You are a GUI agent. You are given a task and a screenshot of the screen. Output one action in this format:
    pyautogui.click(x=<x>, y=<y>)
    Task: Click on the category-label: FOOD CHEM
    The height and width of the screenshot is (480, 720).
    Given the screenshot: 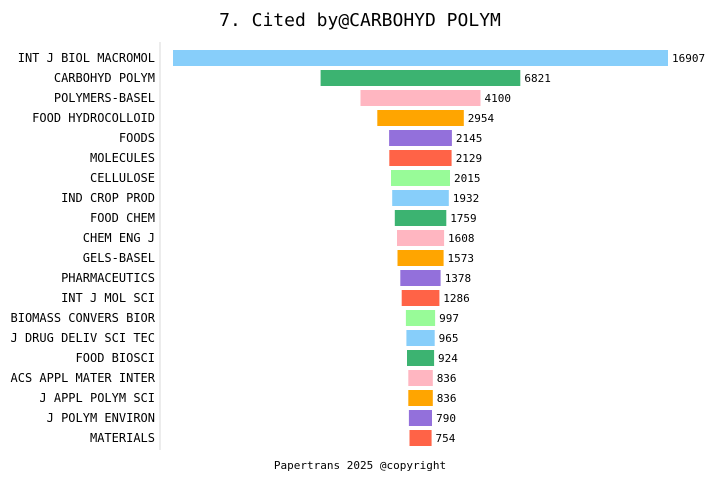 What is the action you would take?
    pyautogui.click(x=122, y=218)
    